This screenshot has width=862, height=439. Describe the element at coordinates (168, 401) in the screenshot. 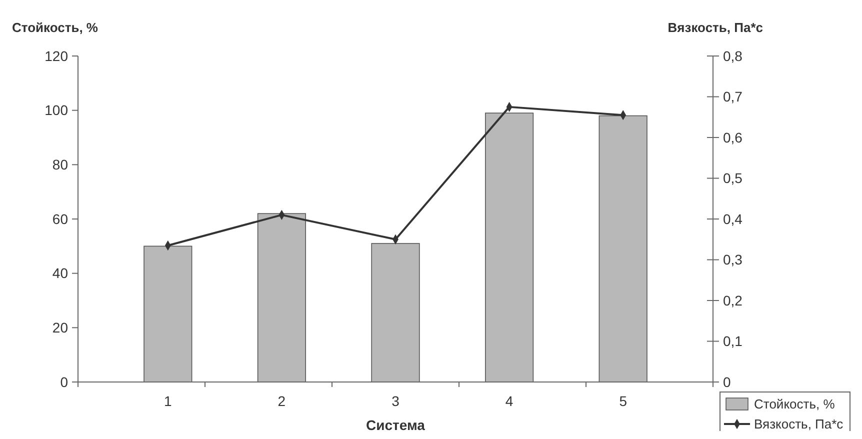

I see `x-tick-label: 1` at that location.